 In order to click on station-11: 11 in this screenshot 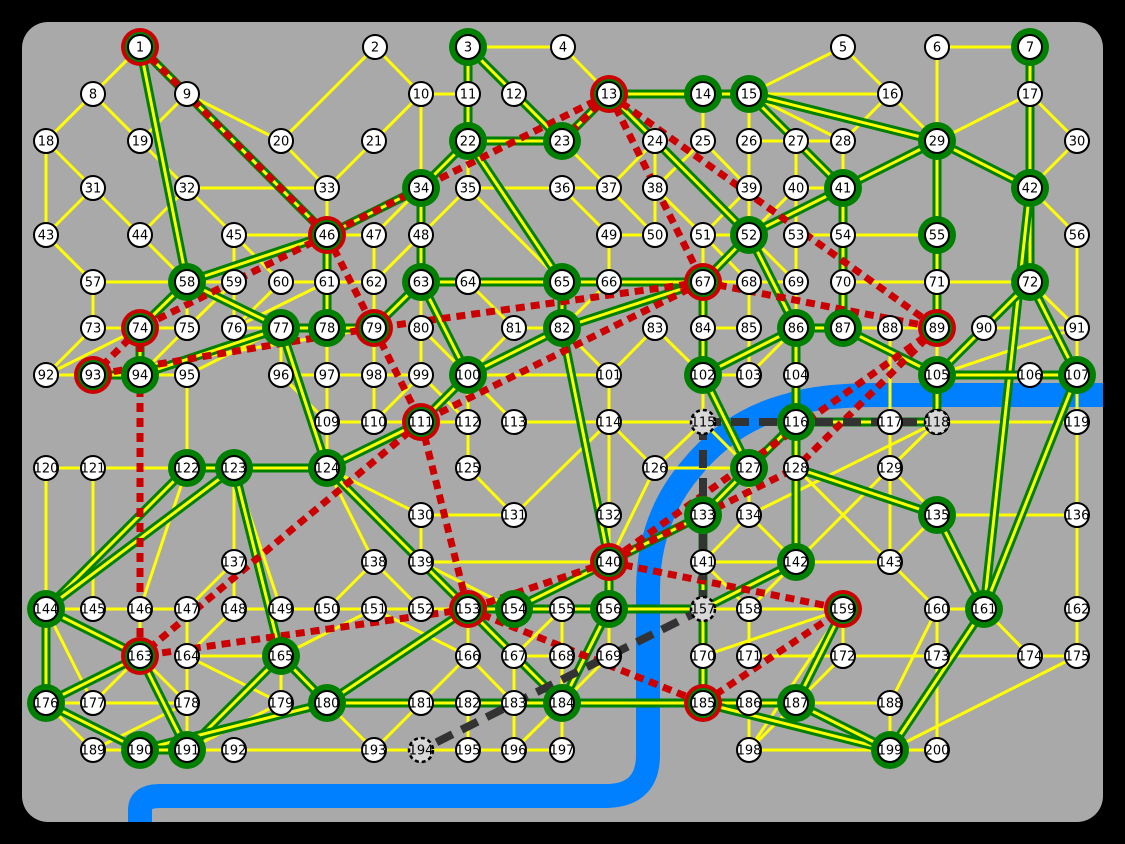, I will do `click(468, 94)`.